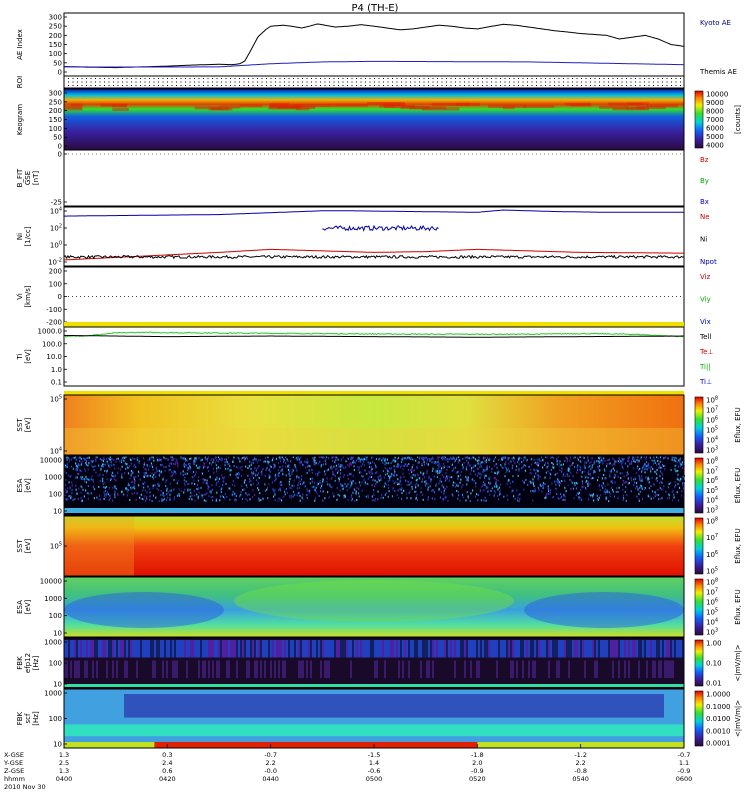 The width and height of the screenshot is (750, 800). Describe the element at coordinates (64, 779) in the screenshot. I see `x-tick-label-hhmm: 0400` at that location.